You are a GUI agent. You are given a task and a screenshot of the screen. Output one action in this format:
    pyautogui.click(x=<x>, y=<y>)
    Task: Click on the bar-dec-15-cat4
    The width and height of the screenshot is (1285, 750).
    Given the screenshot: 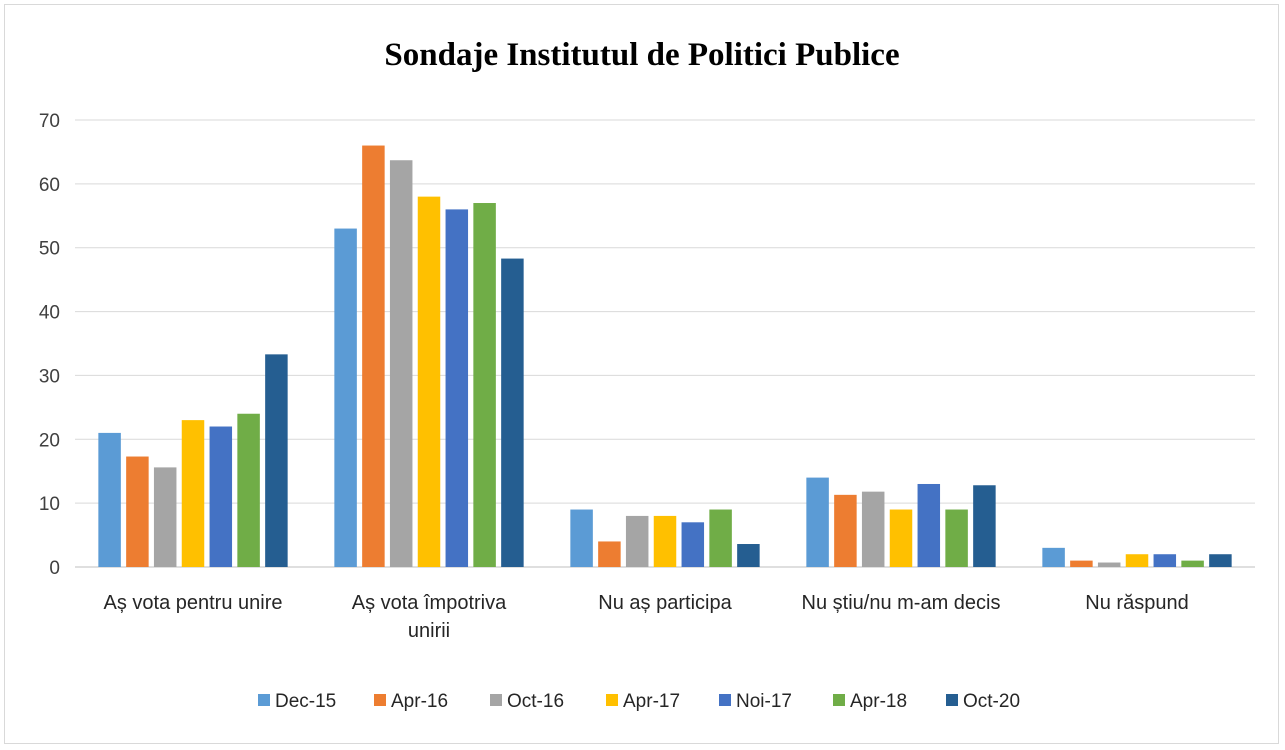 What is the action you would take?
    pyautogui.click(x=817, y=522)
    